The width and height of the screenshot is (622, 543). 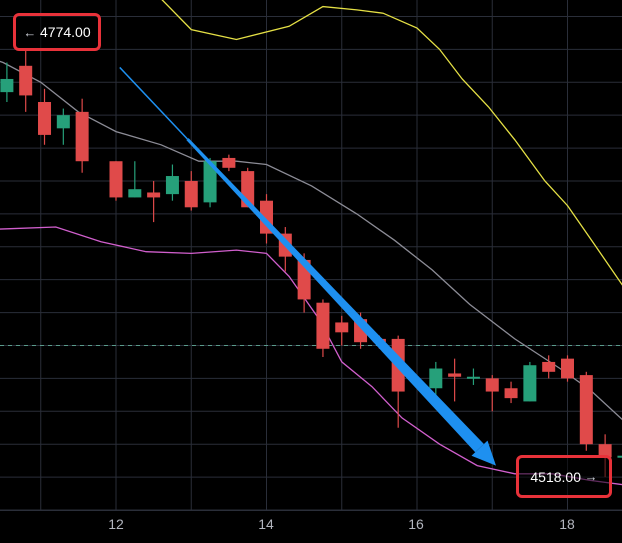 I want to click on low-price-callout: 4518.00 →, so click(x=564, y=476).